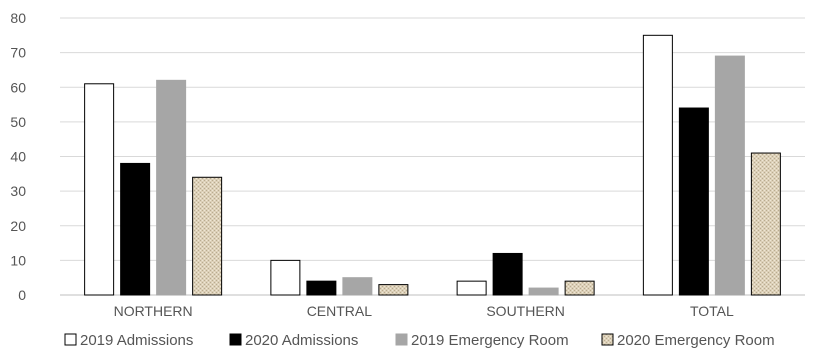 The height and width of the screenshot is (349, 823). I want to click on bar-2019-admissions-southern, so click(471, 288).